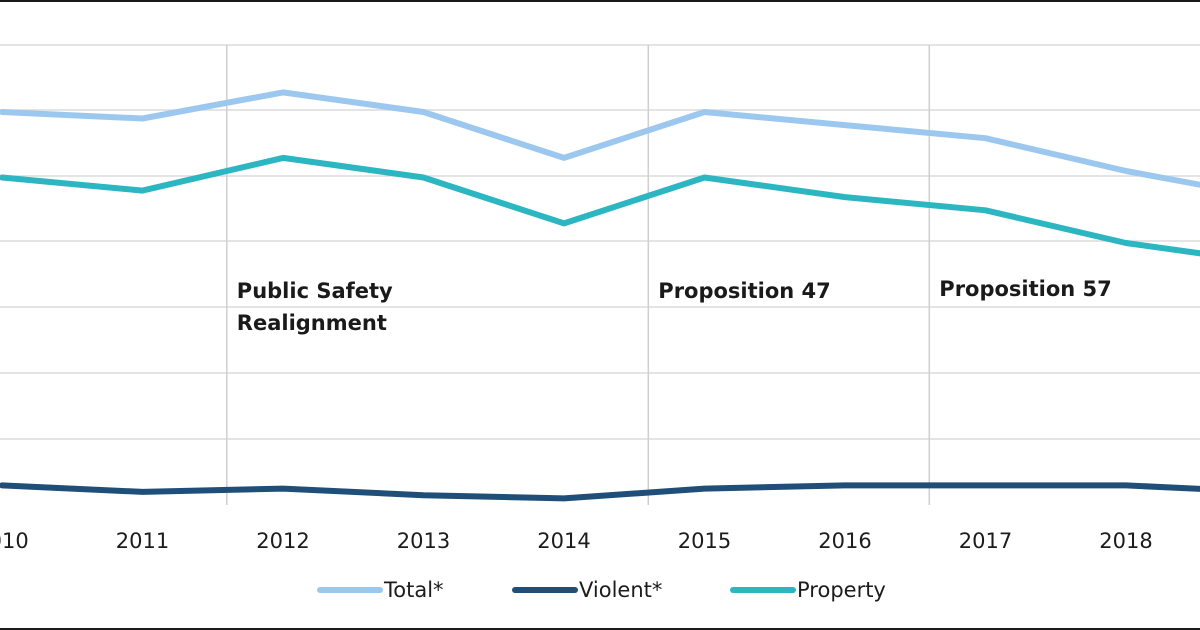 The width and height of the screenshot is (1200, 630). What do you see at coordinates (315, 291) in the screenshot?
I see `annotation-label-0-0: Public Safety` at bounding box center [315, 291].